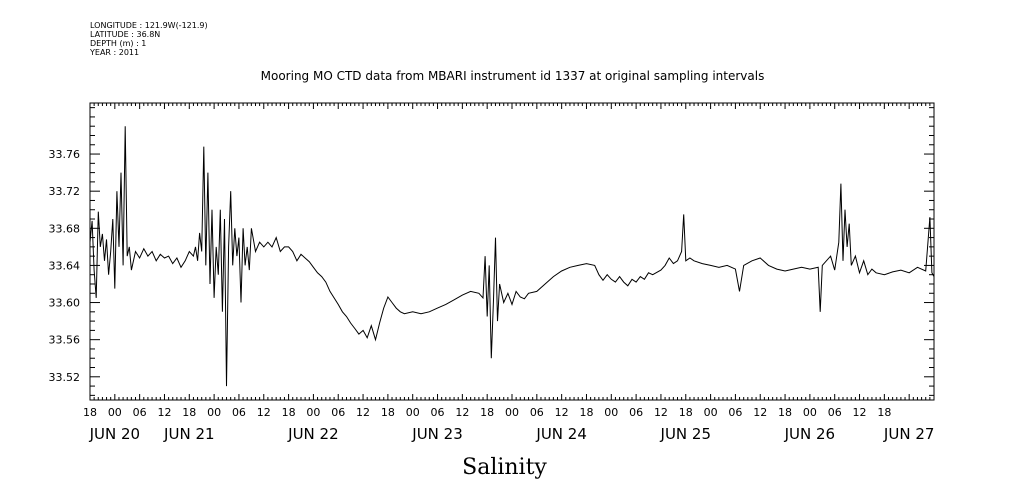  Describe the element at coordinates (685, 434) in the screenshot. I see `x-day-label: JUN 25` at that location.